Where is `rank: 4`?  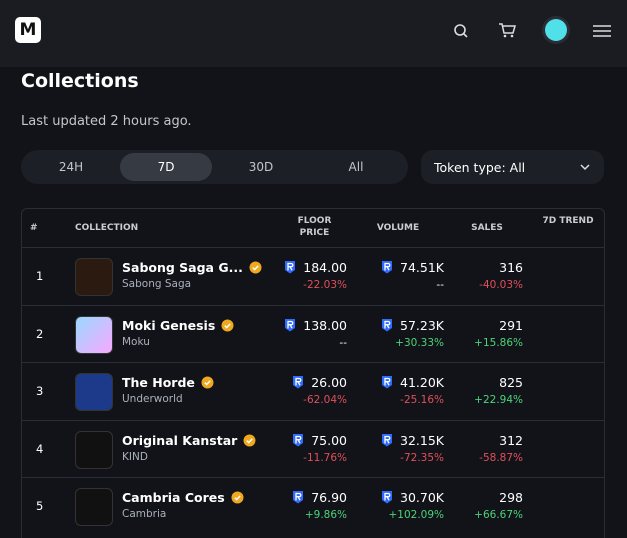 rank: 4 is located at coordinates (40, 448).